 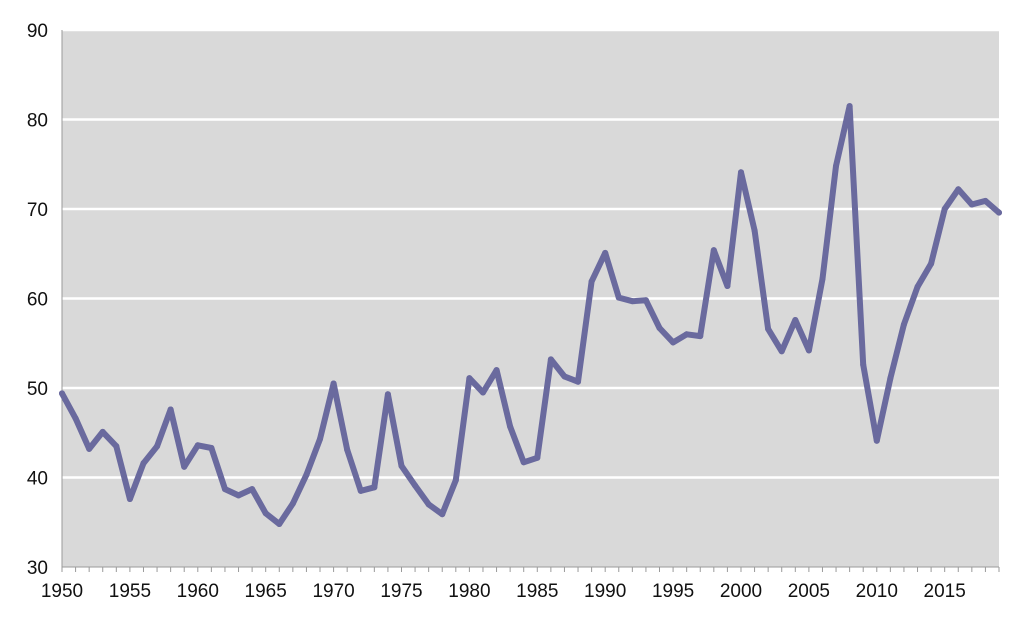 What do you see at coordinates (37, 300) in the screenshot?
I see `y-tick-label: 60` at bounding box center [37, 300].